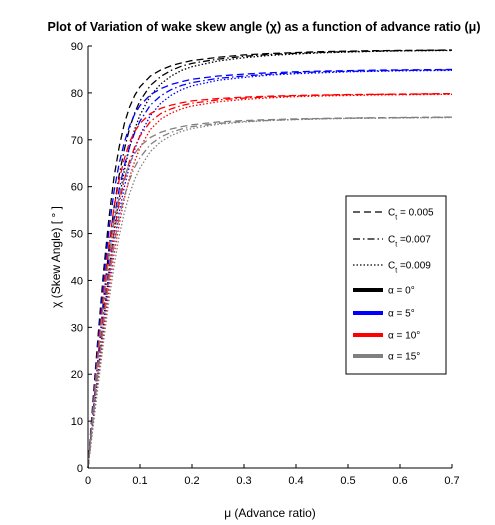 The width and height of the screenshot is (495, 525). What do you see at coordinates (77, 141) in the screenshot?
I see `y-tick-label: 70` at bounding box center [77, 141].